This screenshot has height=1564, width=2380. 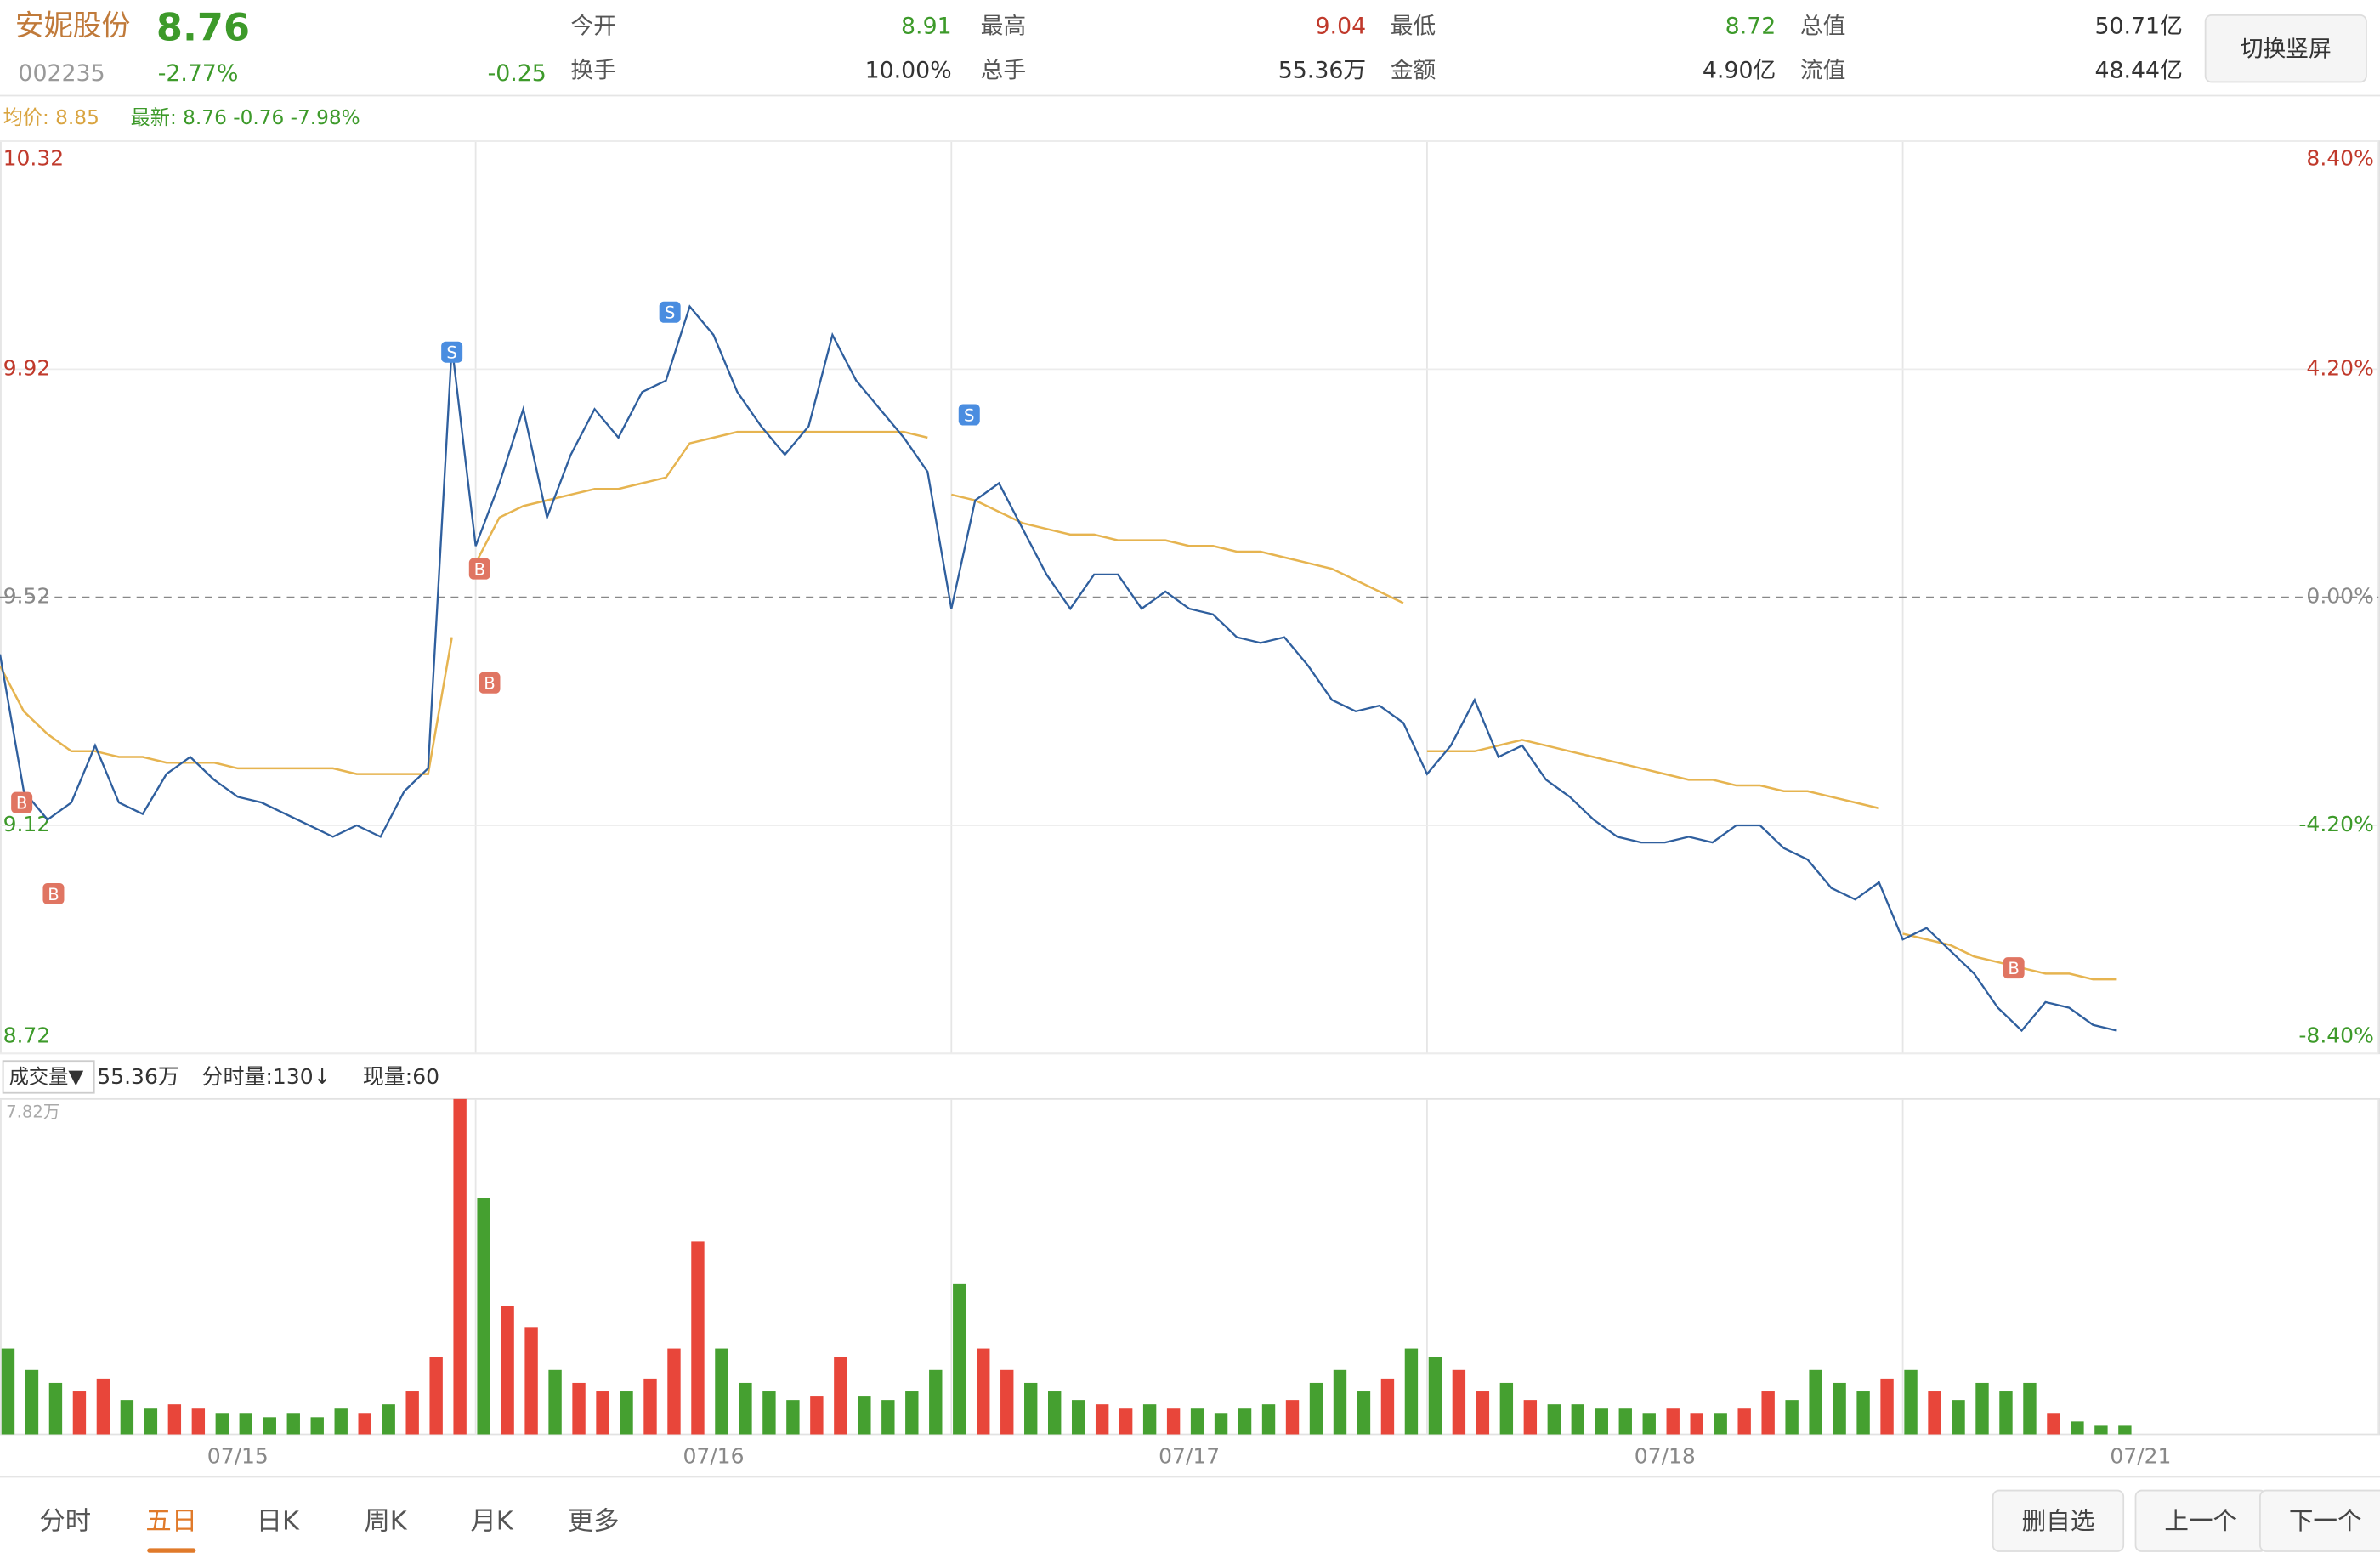 What do you see at coordinates (238, 1455) in the screenshot?
I see `x-tick-label: 07/15` at bounding box center [238, 1455].